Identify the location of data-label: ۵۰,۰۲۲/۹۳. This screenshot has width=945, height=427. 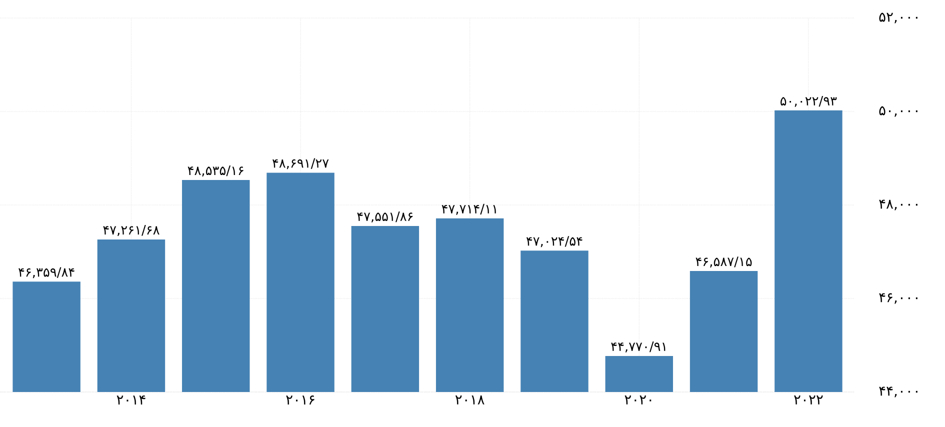
(808, 101).